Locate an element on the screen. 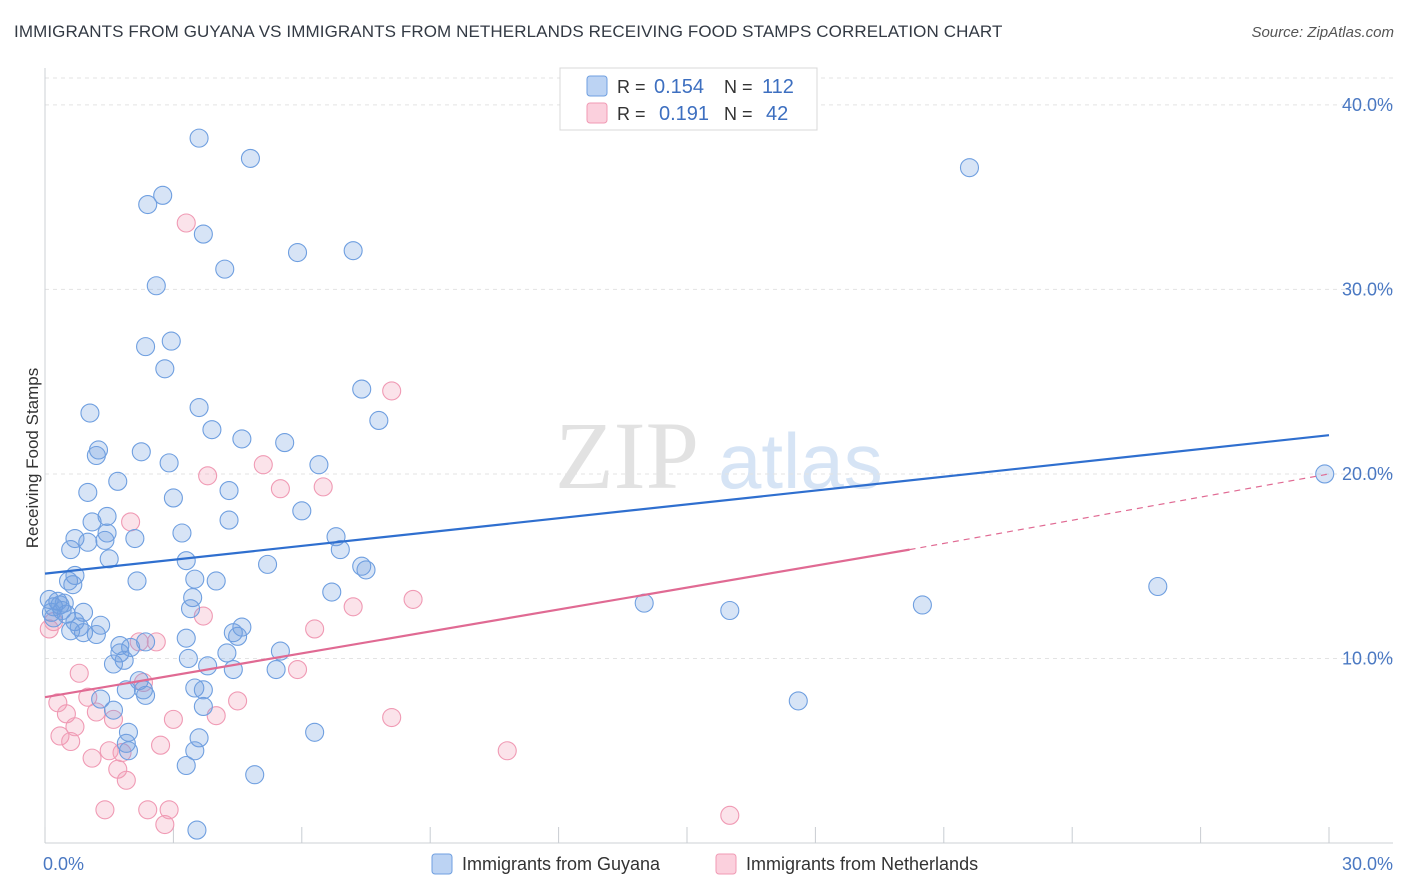  y-tick-label: 20.0% is located at coordinates (1367, 474).